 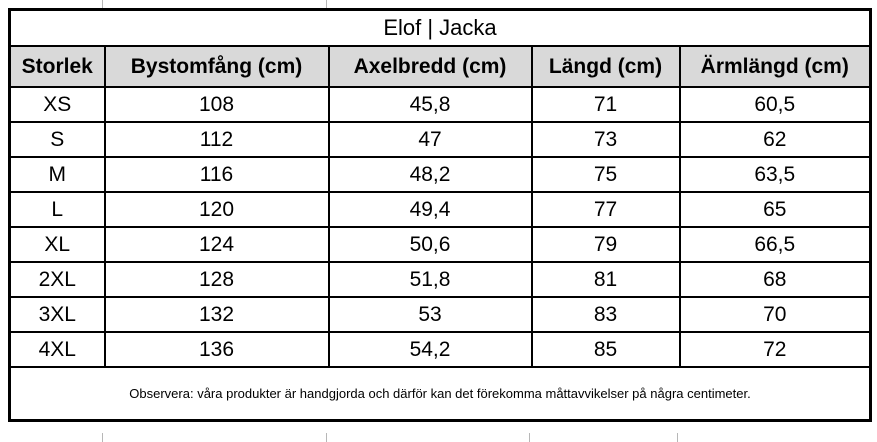 I want to click on value-cell: 72, so click(x=775, y=349).